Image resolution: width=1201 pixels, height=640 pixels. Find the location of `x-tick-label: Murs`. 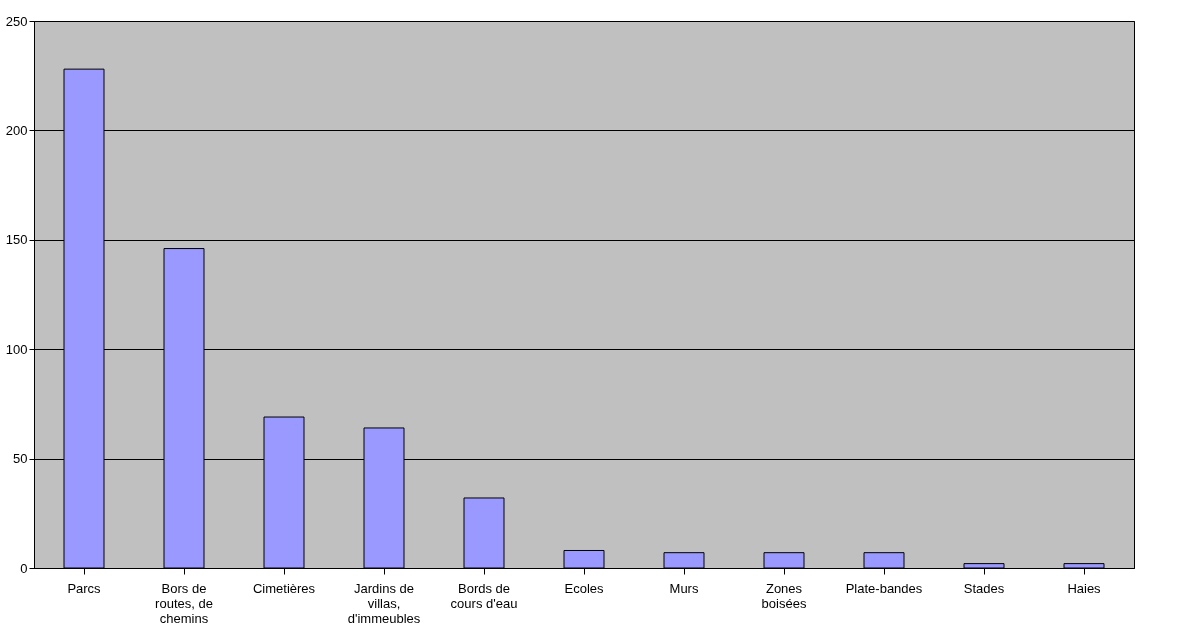

x-tick-label: Murs is located at coordinates (684, 588).